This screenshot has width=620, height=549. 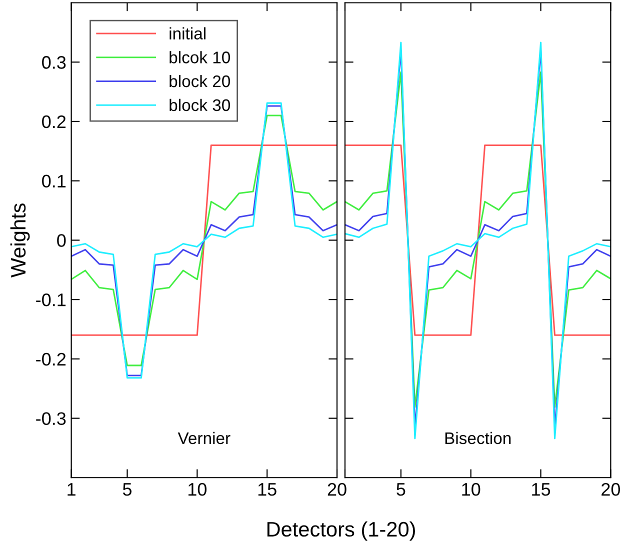 I want to click on y-tick-label: -0.3, so click(x=51, y=418).